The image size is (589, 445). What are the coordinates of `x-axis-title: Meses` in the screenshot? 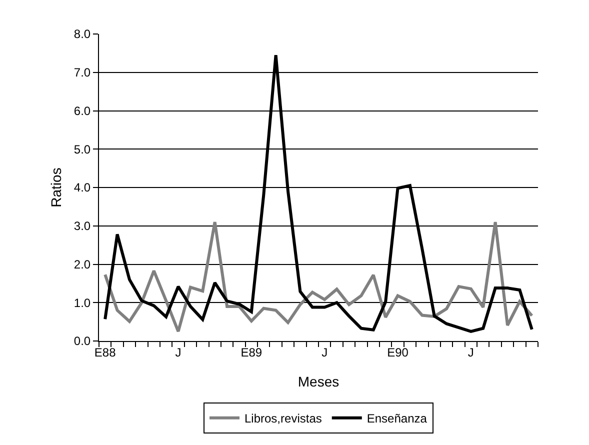 It's located at (319, 382).